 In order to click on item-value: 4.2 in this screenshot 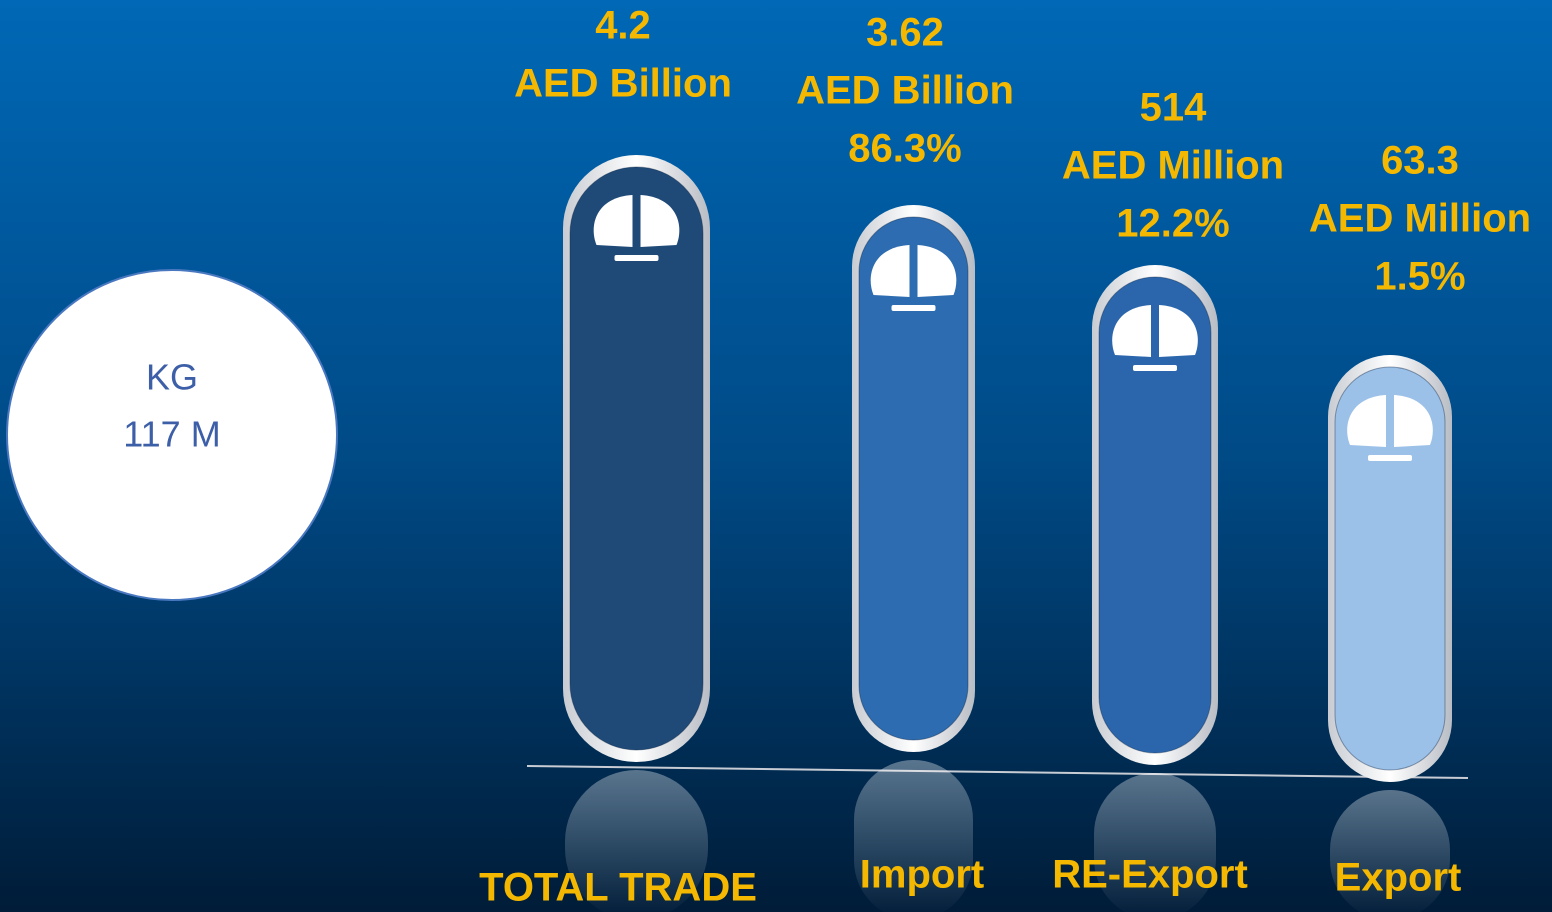, I will do `click(623, 26)`.